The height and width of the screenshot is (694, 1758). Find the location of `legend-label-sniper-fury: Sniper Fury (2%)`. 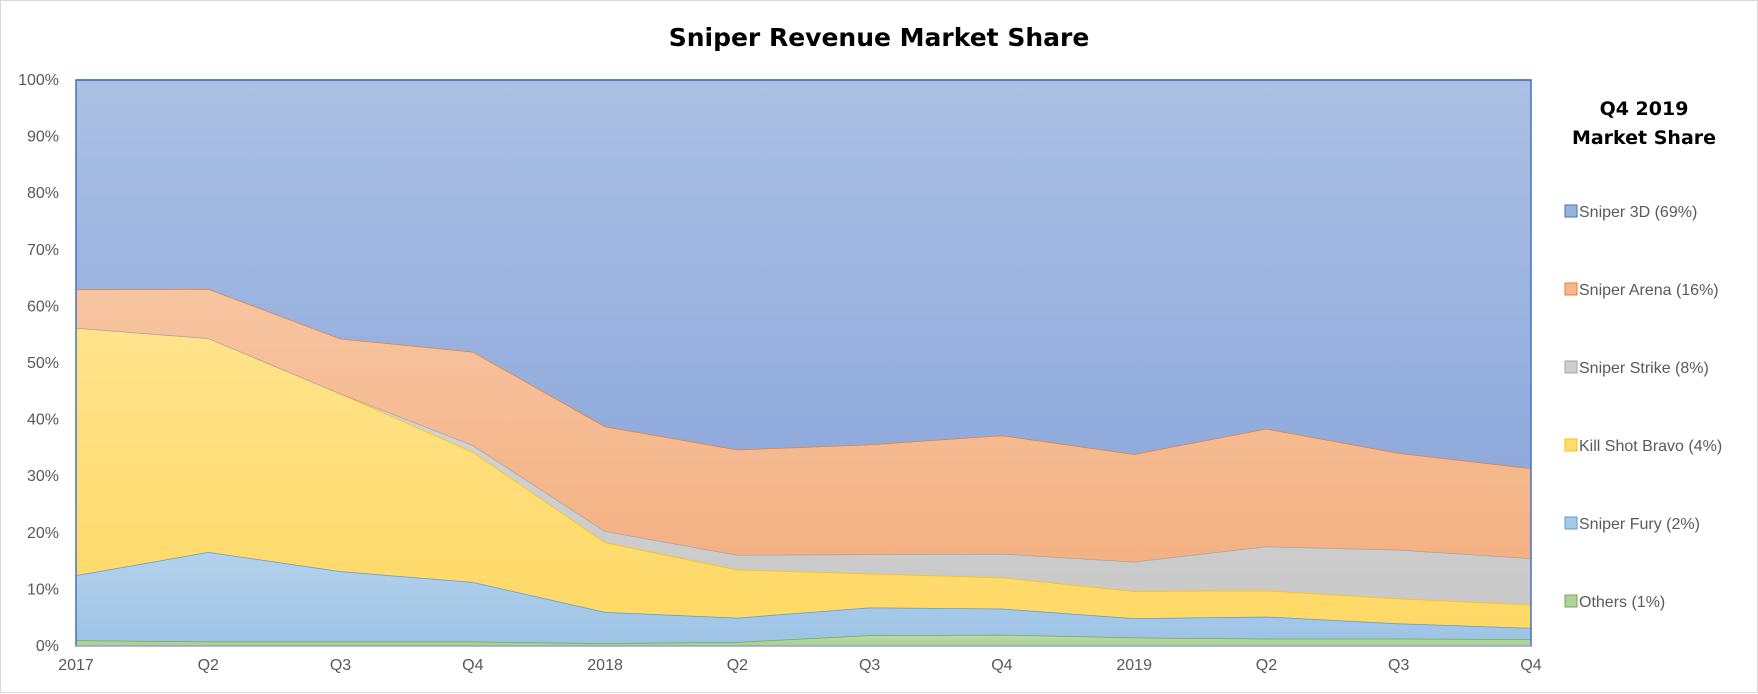

legend-label-sniper-fury: Sniper Fury (2%) is located at coordinates (1639, 524).